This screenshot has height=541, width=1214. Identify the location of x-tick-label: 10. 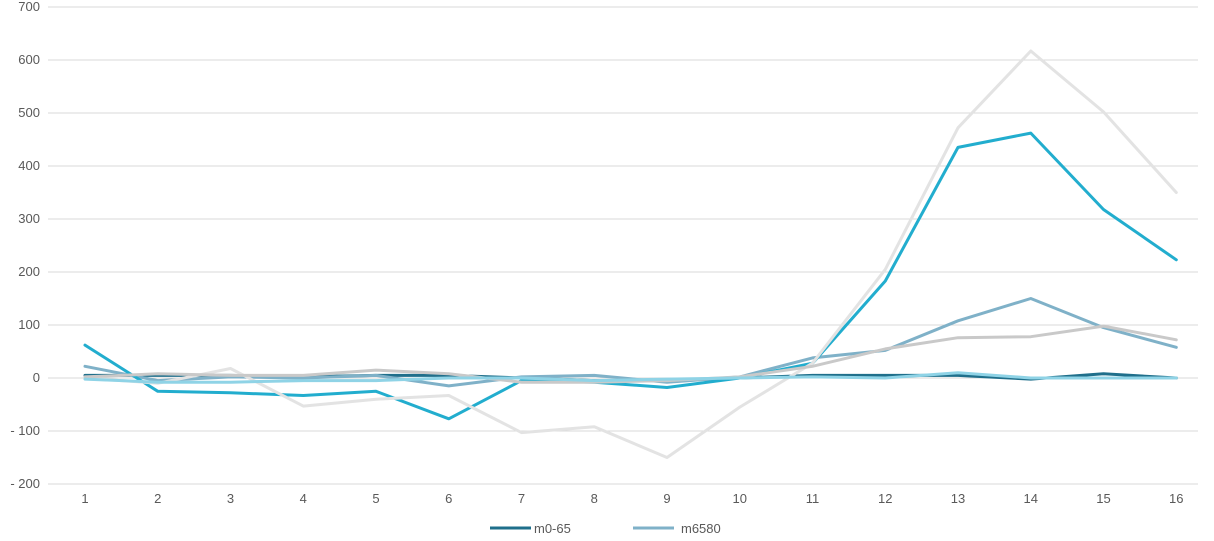
(740, 498).